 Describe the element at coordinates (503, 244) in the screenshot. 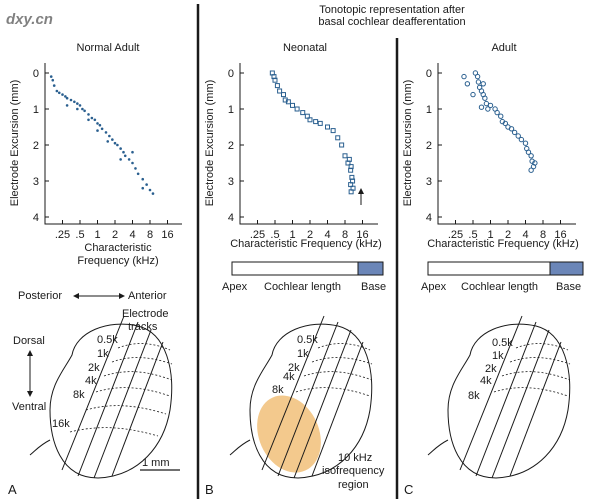

I see `chart-c-xlabel: Characteristic Frequency (kHz)` at that location.